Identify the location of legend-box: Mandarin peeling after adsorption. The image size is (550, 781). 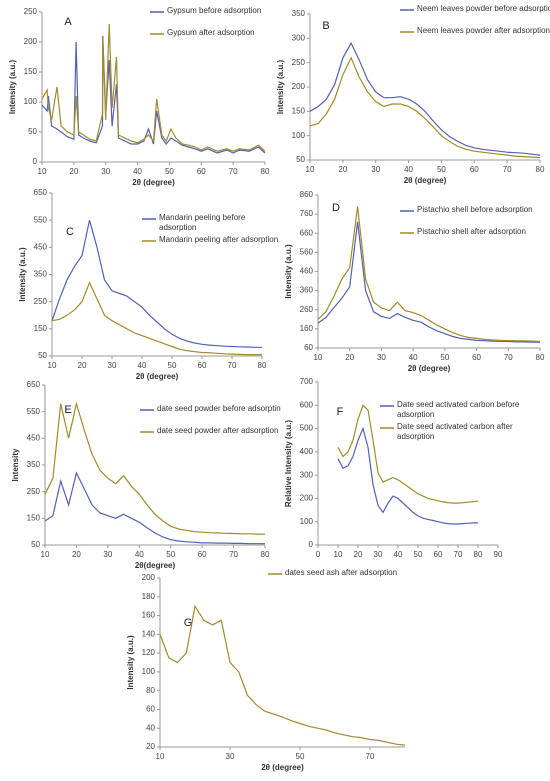
(218, 239).